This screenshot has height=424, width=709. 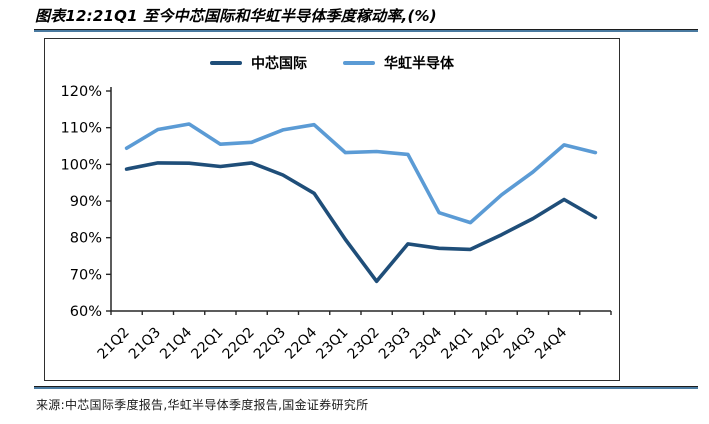 I want to click on x-axis-tick-label: 24Q4, so click(x=551, y=343).